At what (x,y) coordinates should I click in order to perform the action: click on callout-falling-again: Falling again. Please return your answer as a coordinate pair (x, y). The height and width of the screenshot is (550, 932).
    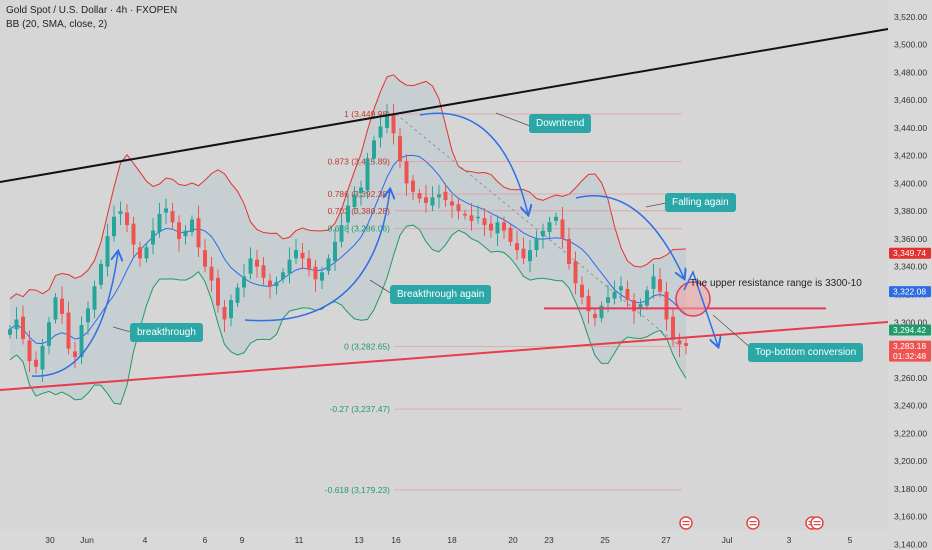
    Looking at the image, I should click on (700, 202).